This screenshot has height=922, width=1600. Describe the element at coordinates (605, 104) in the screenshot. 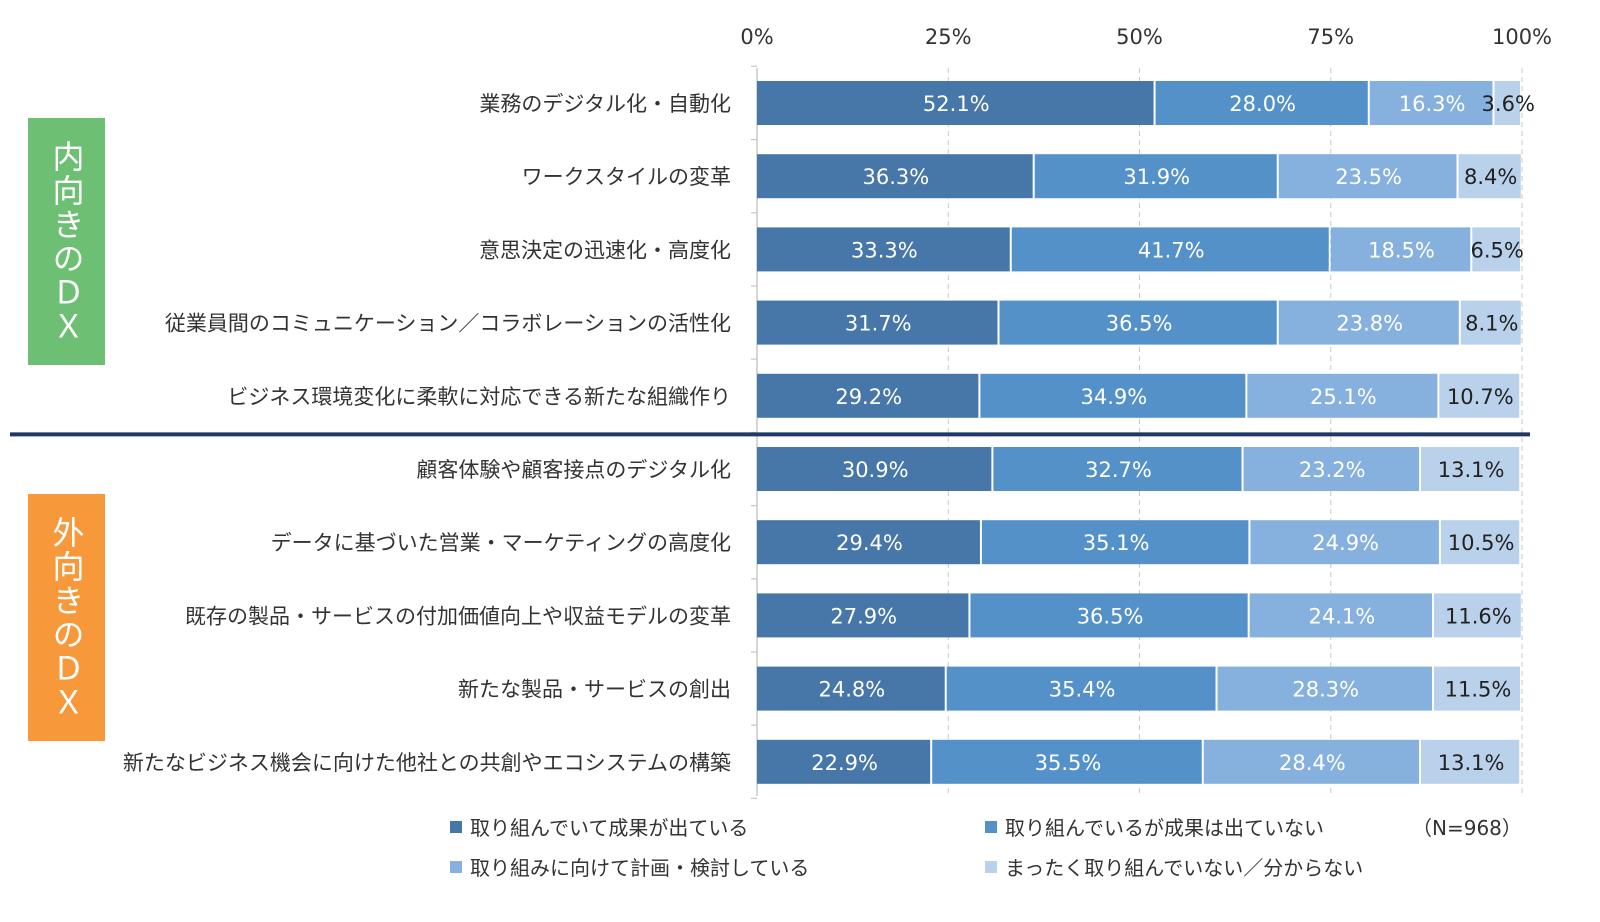

I see `category-label: 業務のデジタル化・自動化` at that location.